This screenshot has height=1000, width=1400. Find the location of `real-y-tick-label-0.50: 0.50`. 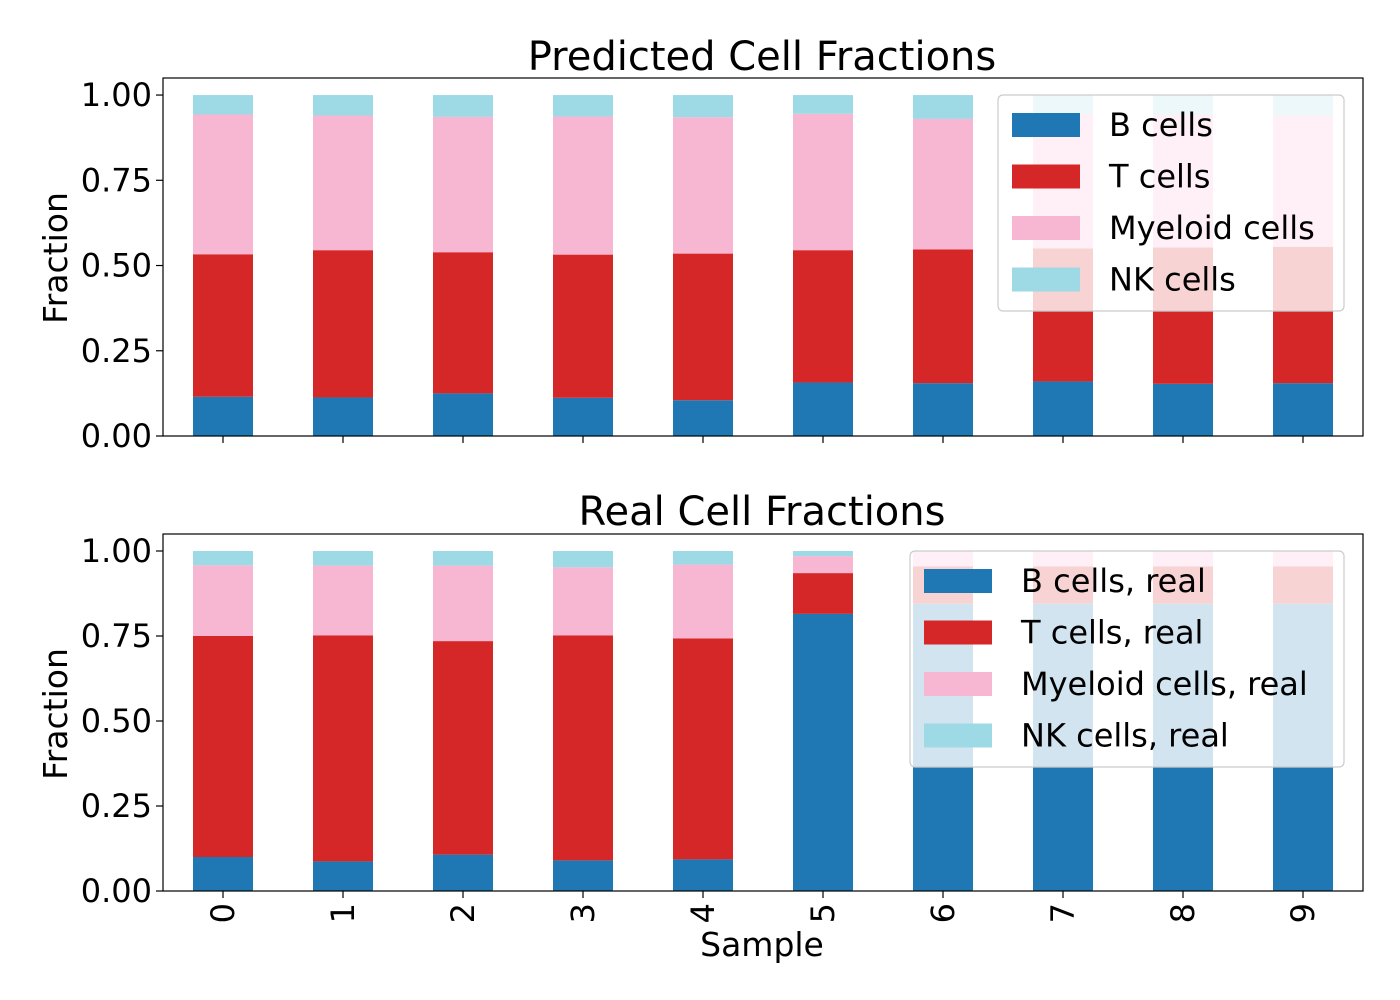

real-y-tick-label-0.50: 0.50 is located at coordinates (116, 721).